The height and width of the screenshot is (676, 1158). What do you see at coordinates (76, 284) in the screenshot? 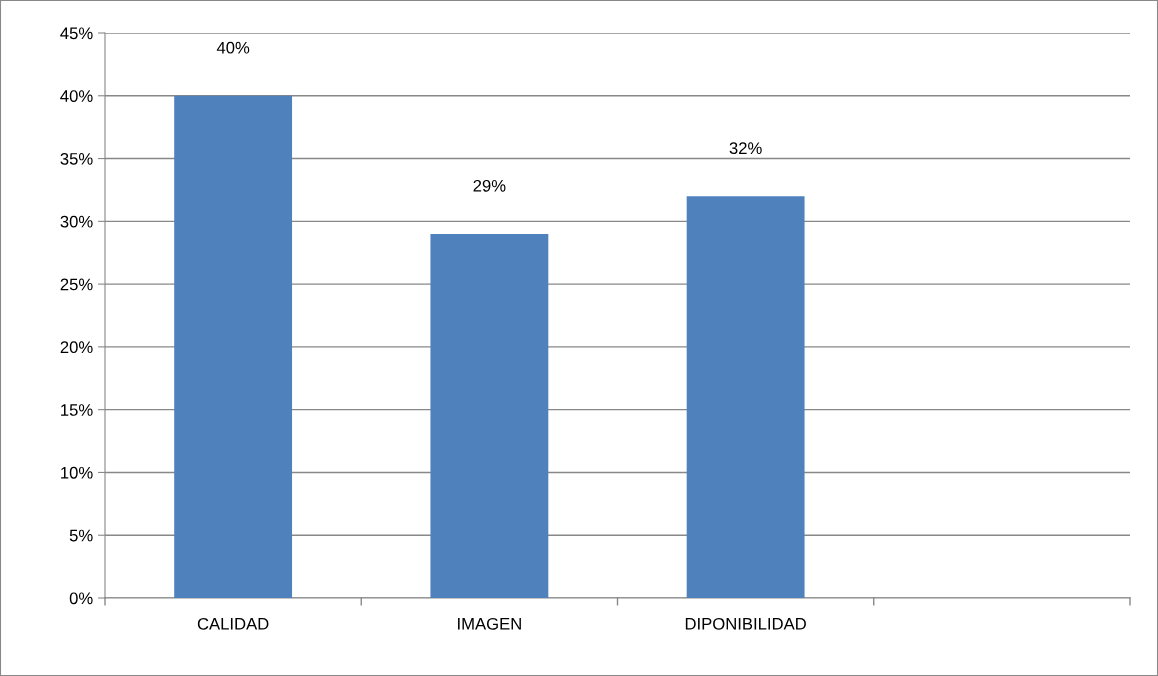
I see `y-tick-label: 25%` at bounding box center [76, 284].